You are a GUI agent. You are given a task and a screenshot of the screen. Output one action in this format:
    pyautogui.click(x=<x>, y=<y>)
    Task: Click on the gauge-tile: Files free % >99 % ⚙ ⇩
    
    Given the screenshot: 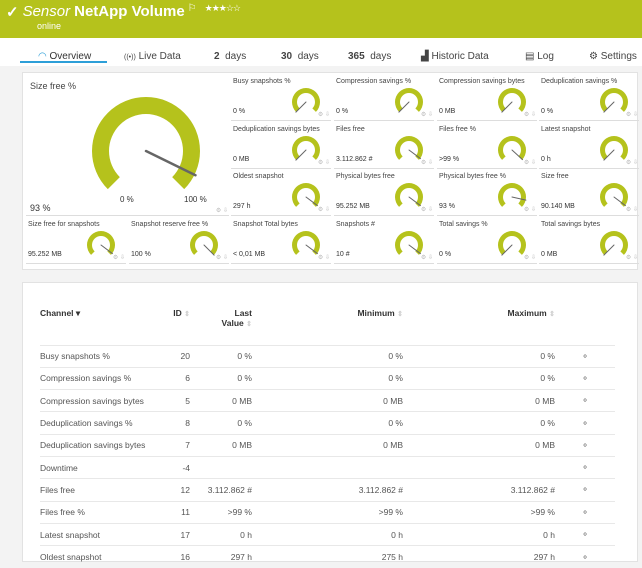 What is the action you would take?
    pyautogui.click(x=487, y=146)
    